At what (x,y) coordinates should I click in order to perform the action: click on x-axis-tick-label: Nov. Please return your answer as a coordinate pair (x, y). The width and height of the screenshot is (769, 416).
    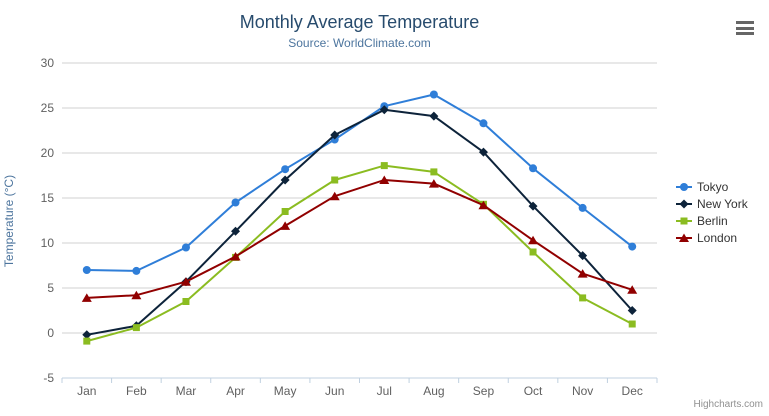
    Looking at the image, I should click on (582, 391).